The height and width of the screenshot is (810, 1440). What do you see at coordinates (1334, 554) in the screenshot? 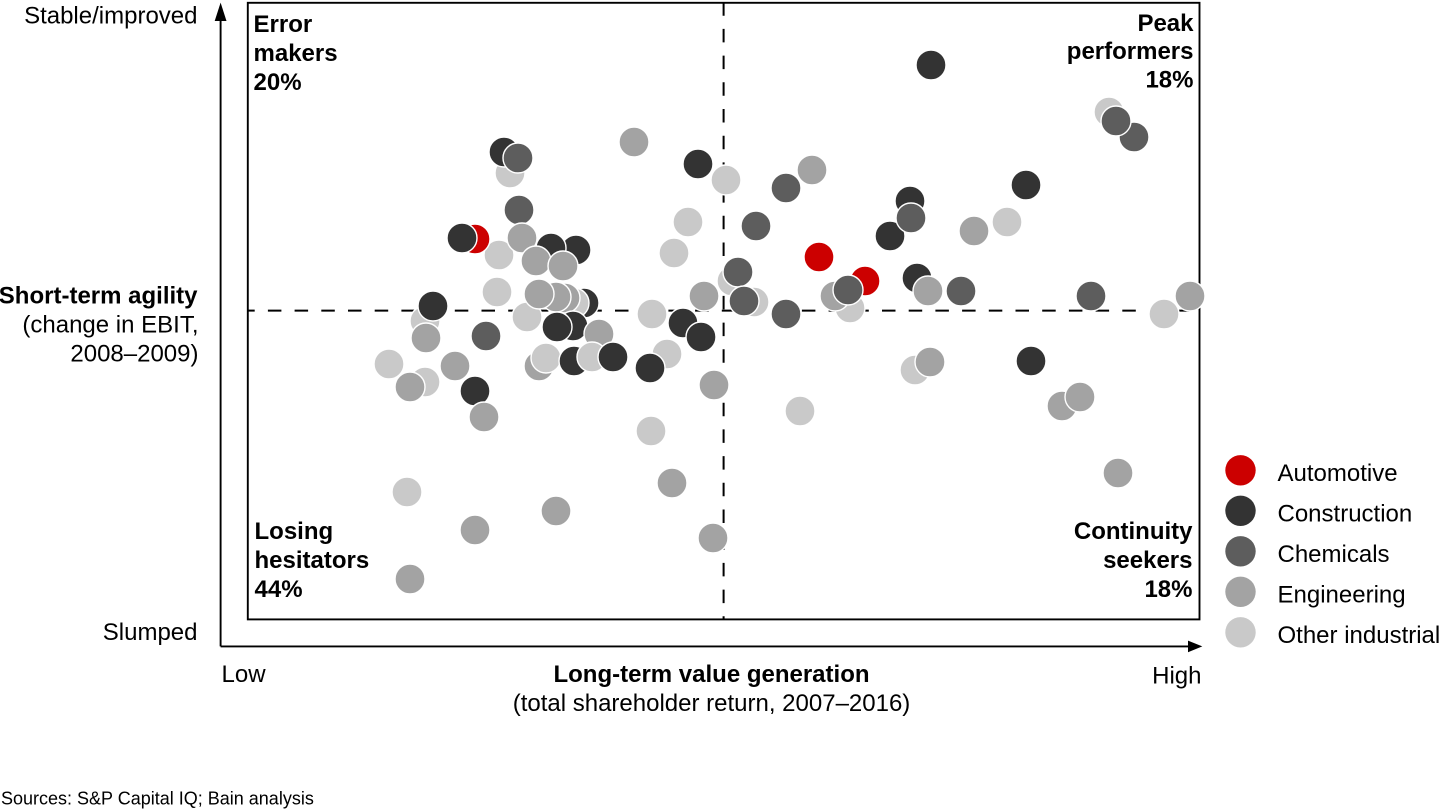
I see `svg-text: Chemicals` at bounding box center [1334, 554].